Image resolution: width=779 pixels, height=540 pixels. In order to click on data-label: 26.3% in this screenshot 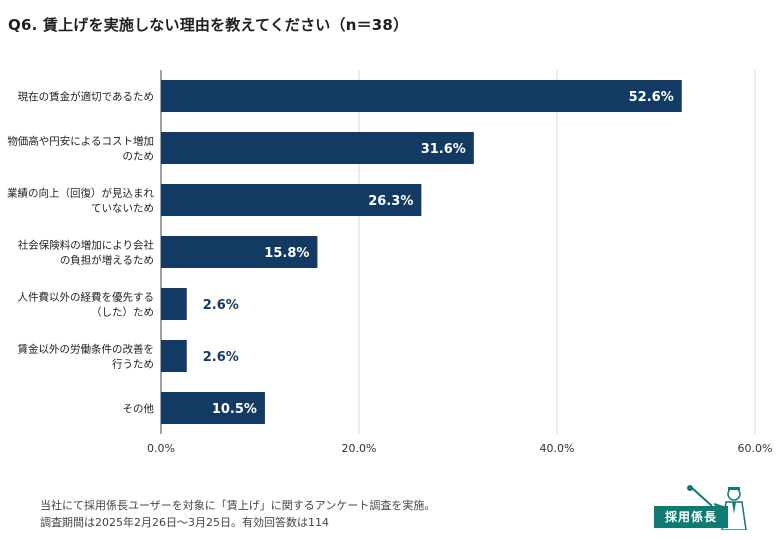, I will do `click(390, 201)`.